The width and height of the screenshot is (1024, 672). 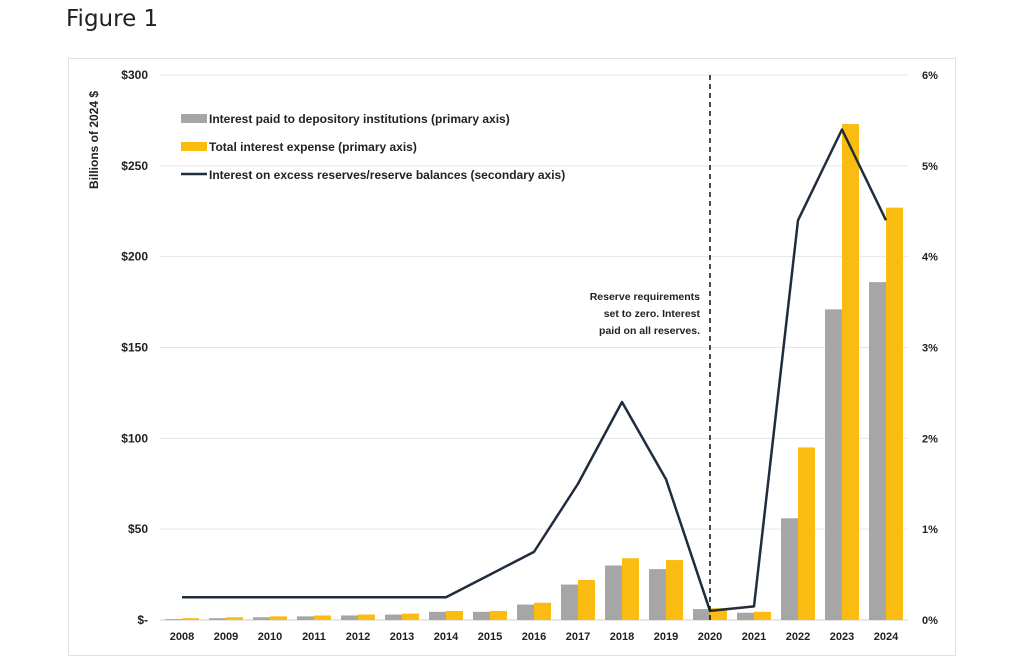 What do you see at coordinates (622, 637) in the screenshot?
I see `x-tick-label: 2018` at bounding box center [622, 637].